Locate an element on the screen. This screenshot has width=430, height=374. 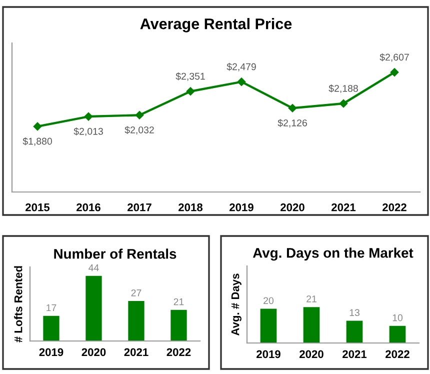
chart-title: Avg. Days on the Market is located at coordinates (333, 254).